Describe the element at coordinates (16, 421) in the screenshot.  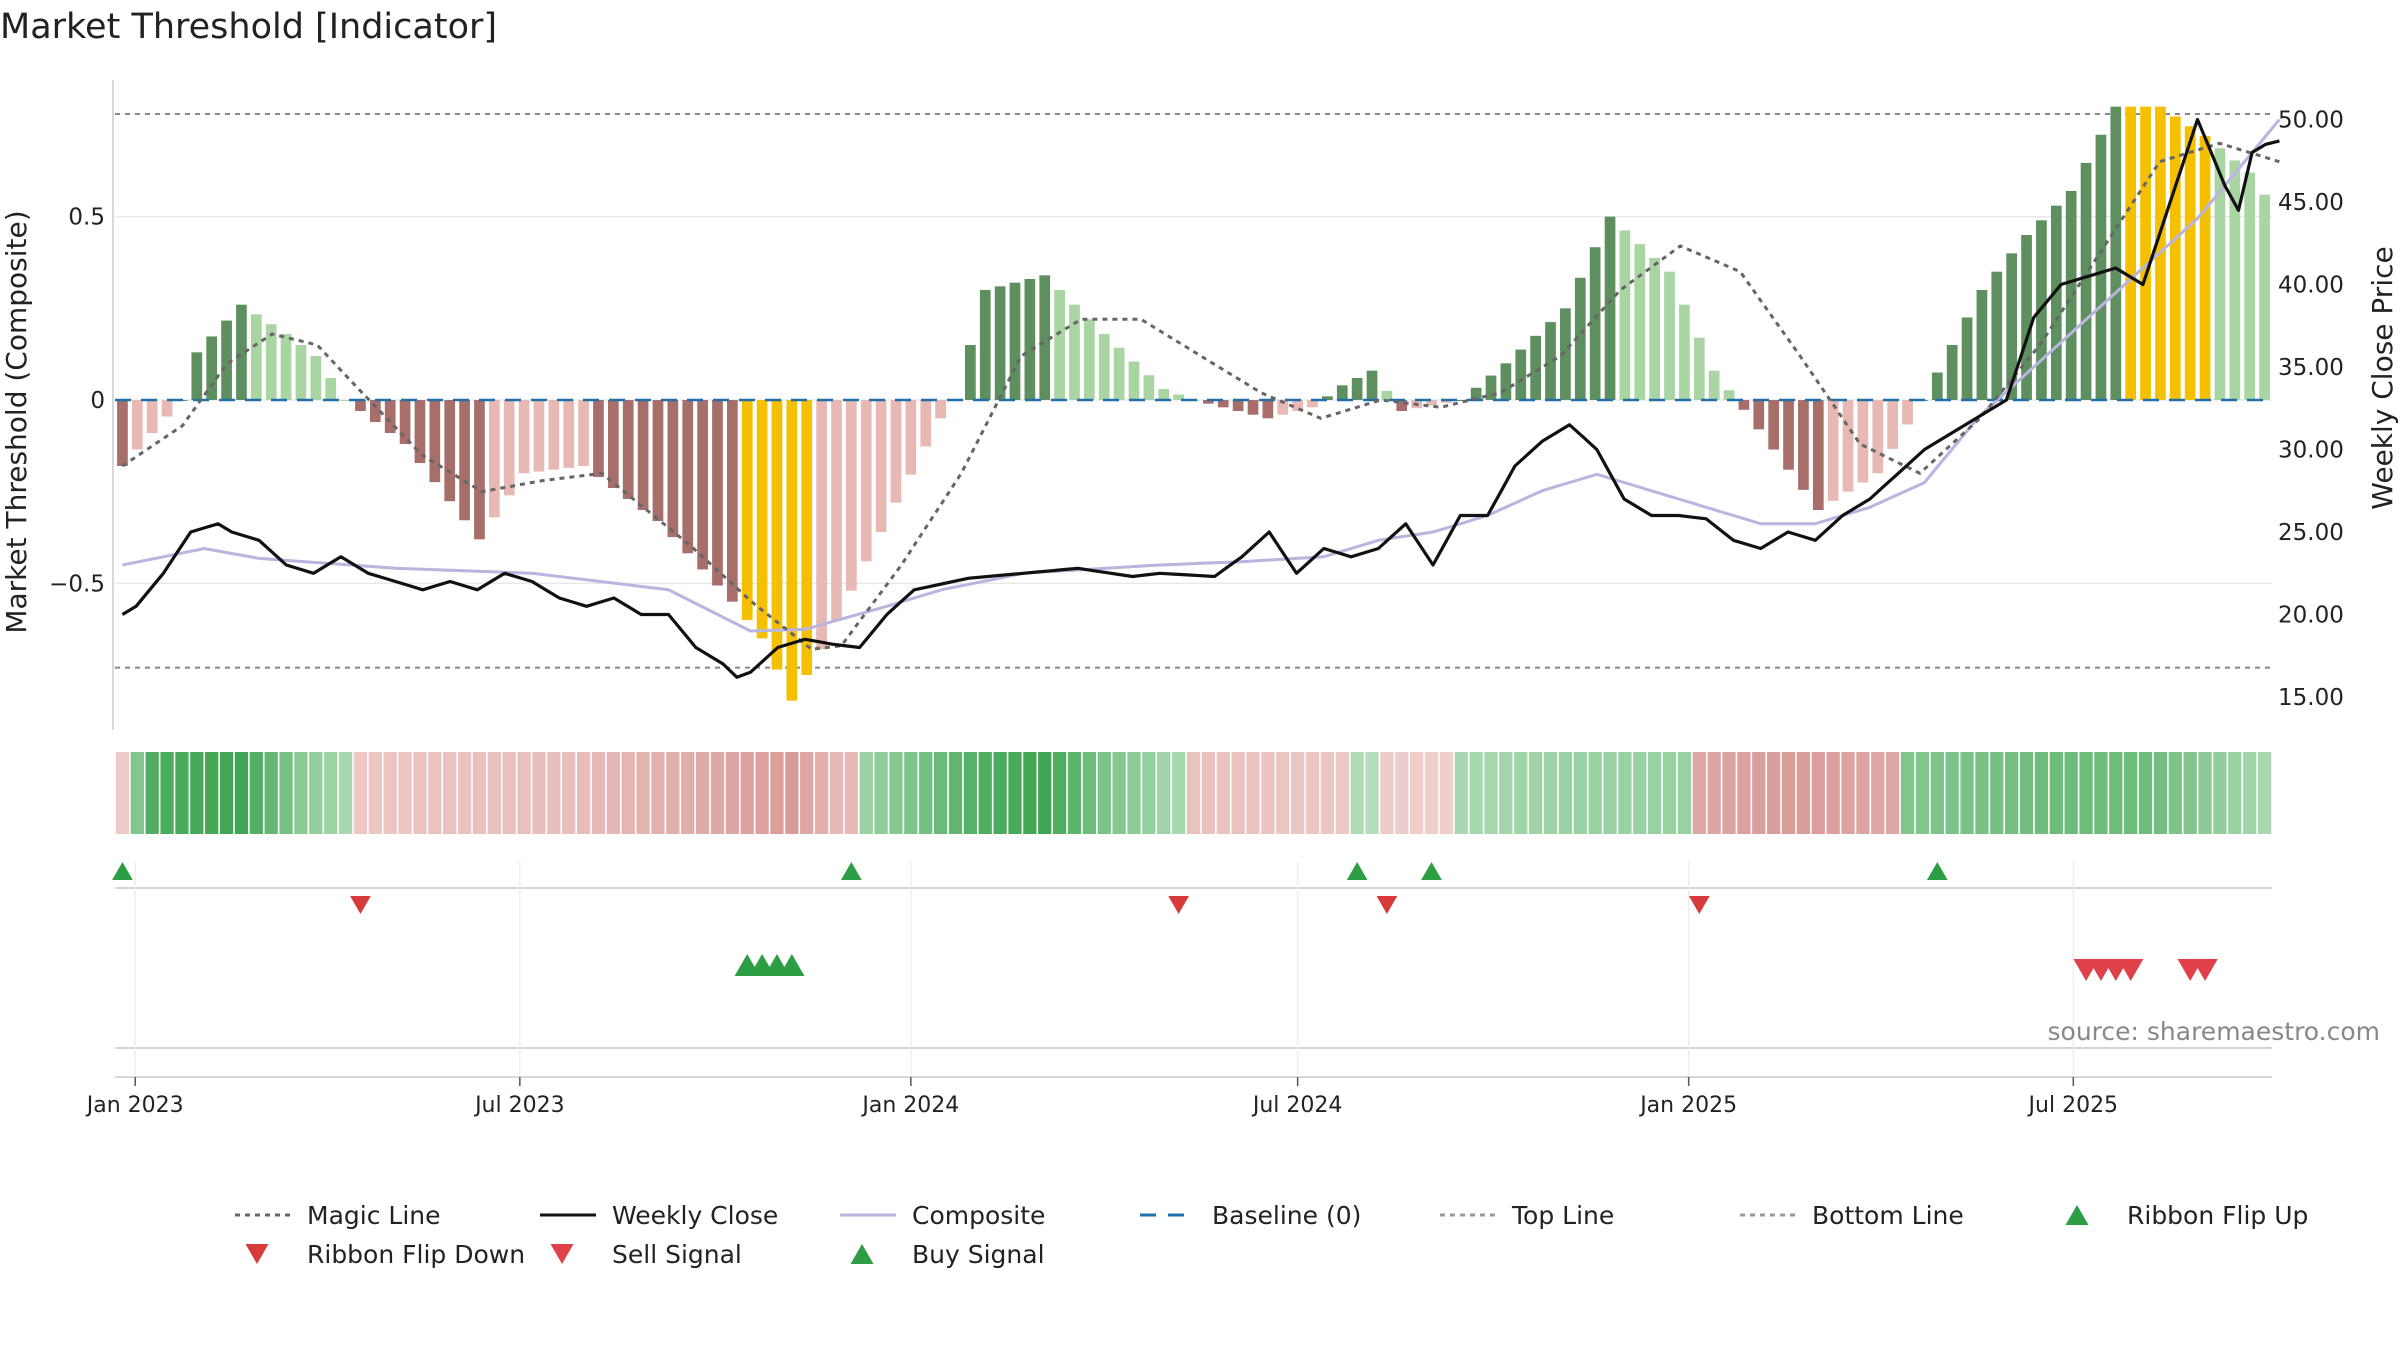
I see `left-axis-title: Market Threshold (Composite)` at that location.